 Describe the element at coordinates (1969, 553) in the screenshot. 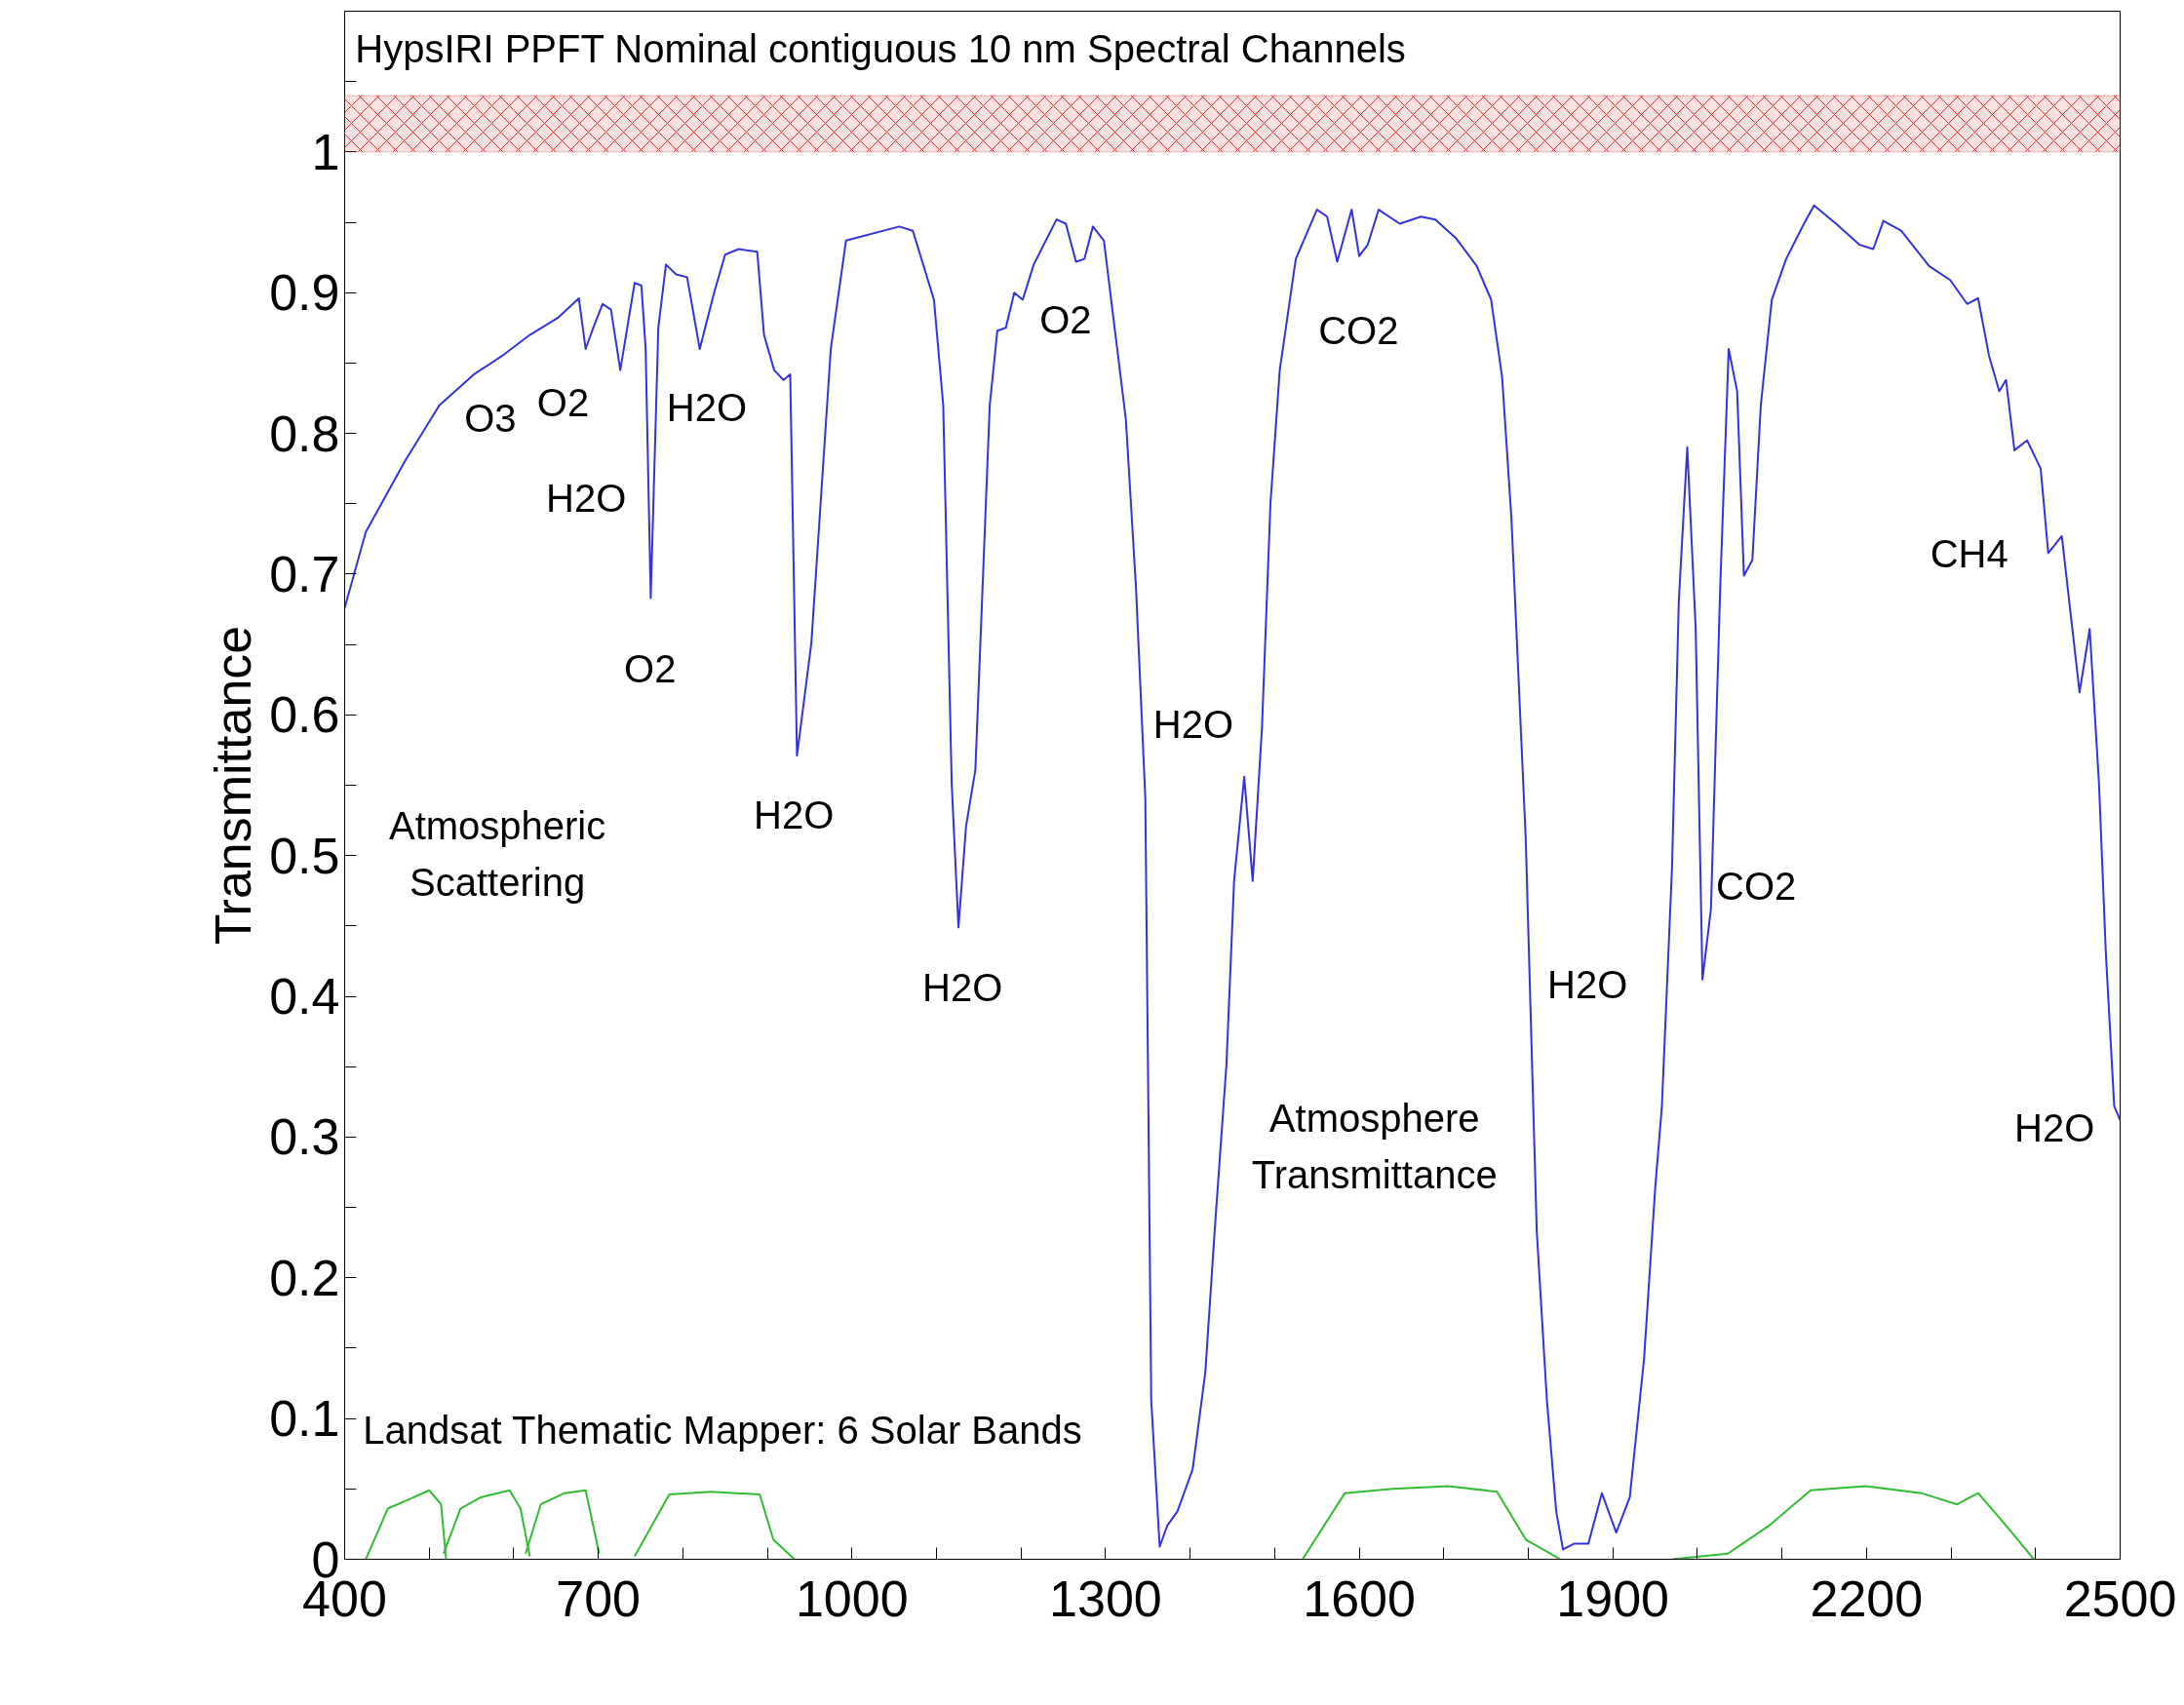

I see `annotation: CH4` at that location.